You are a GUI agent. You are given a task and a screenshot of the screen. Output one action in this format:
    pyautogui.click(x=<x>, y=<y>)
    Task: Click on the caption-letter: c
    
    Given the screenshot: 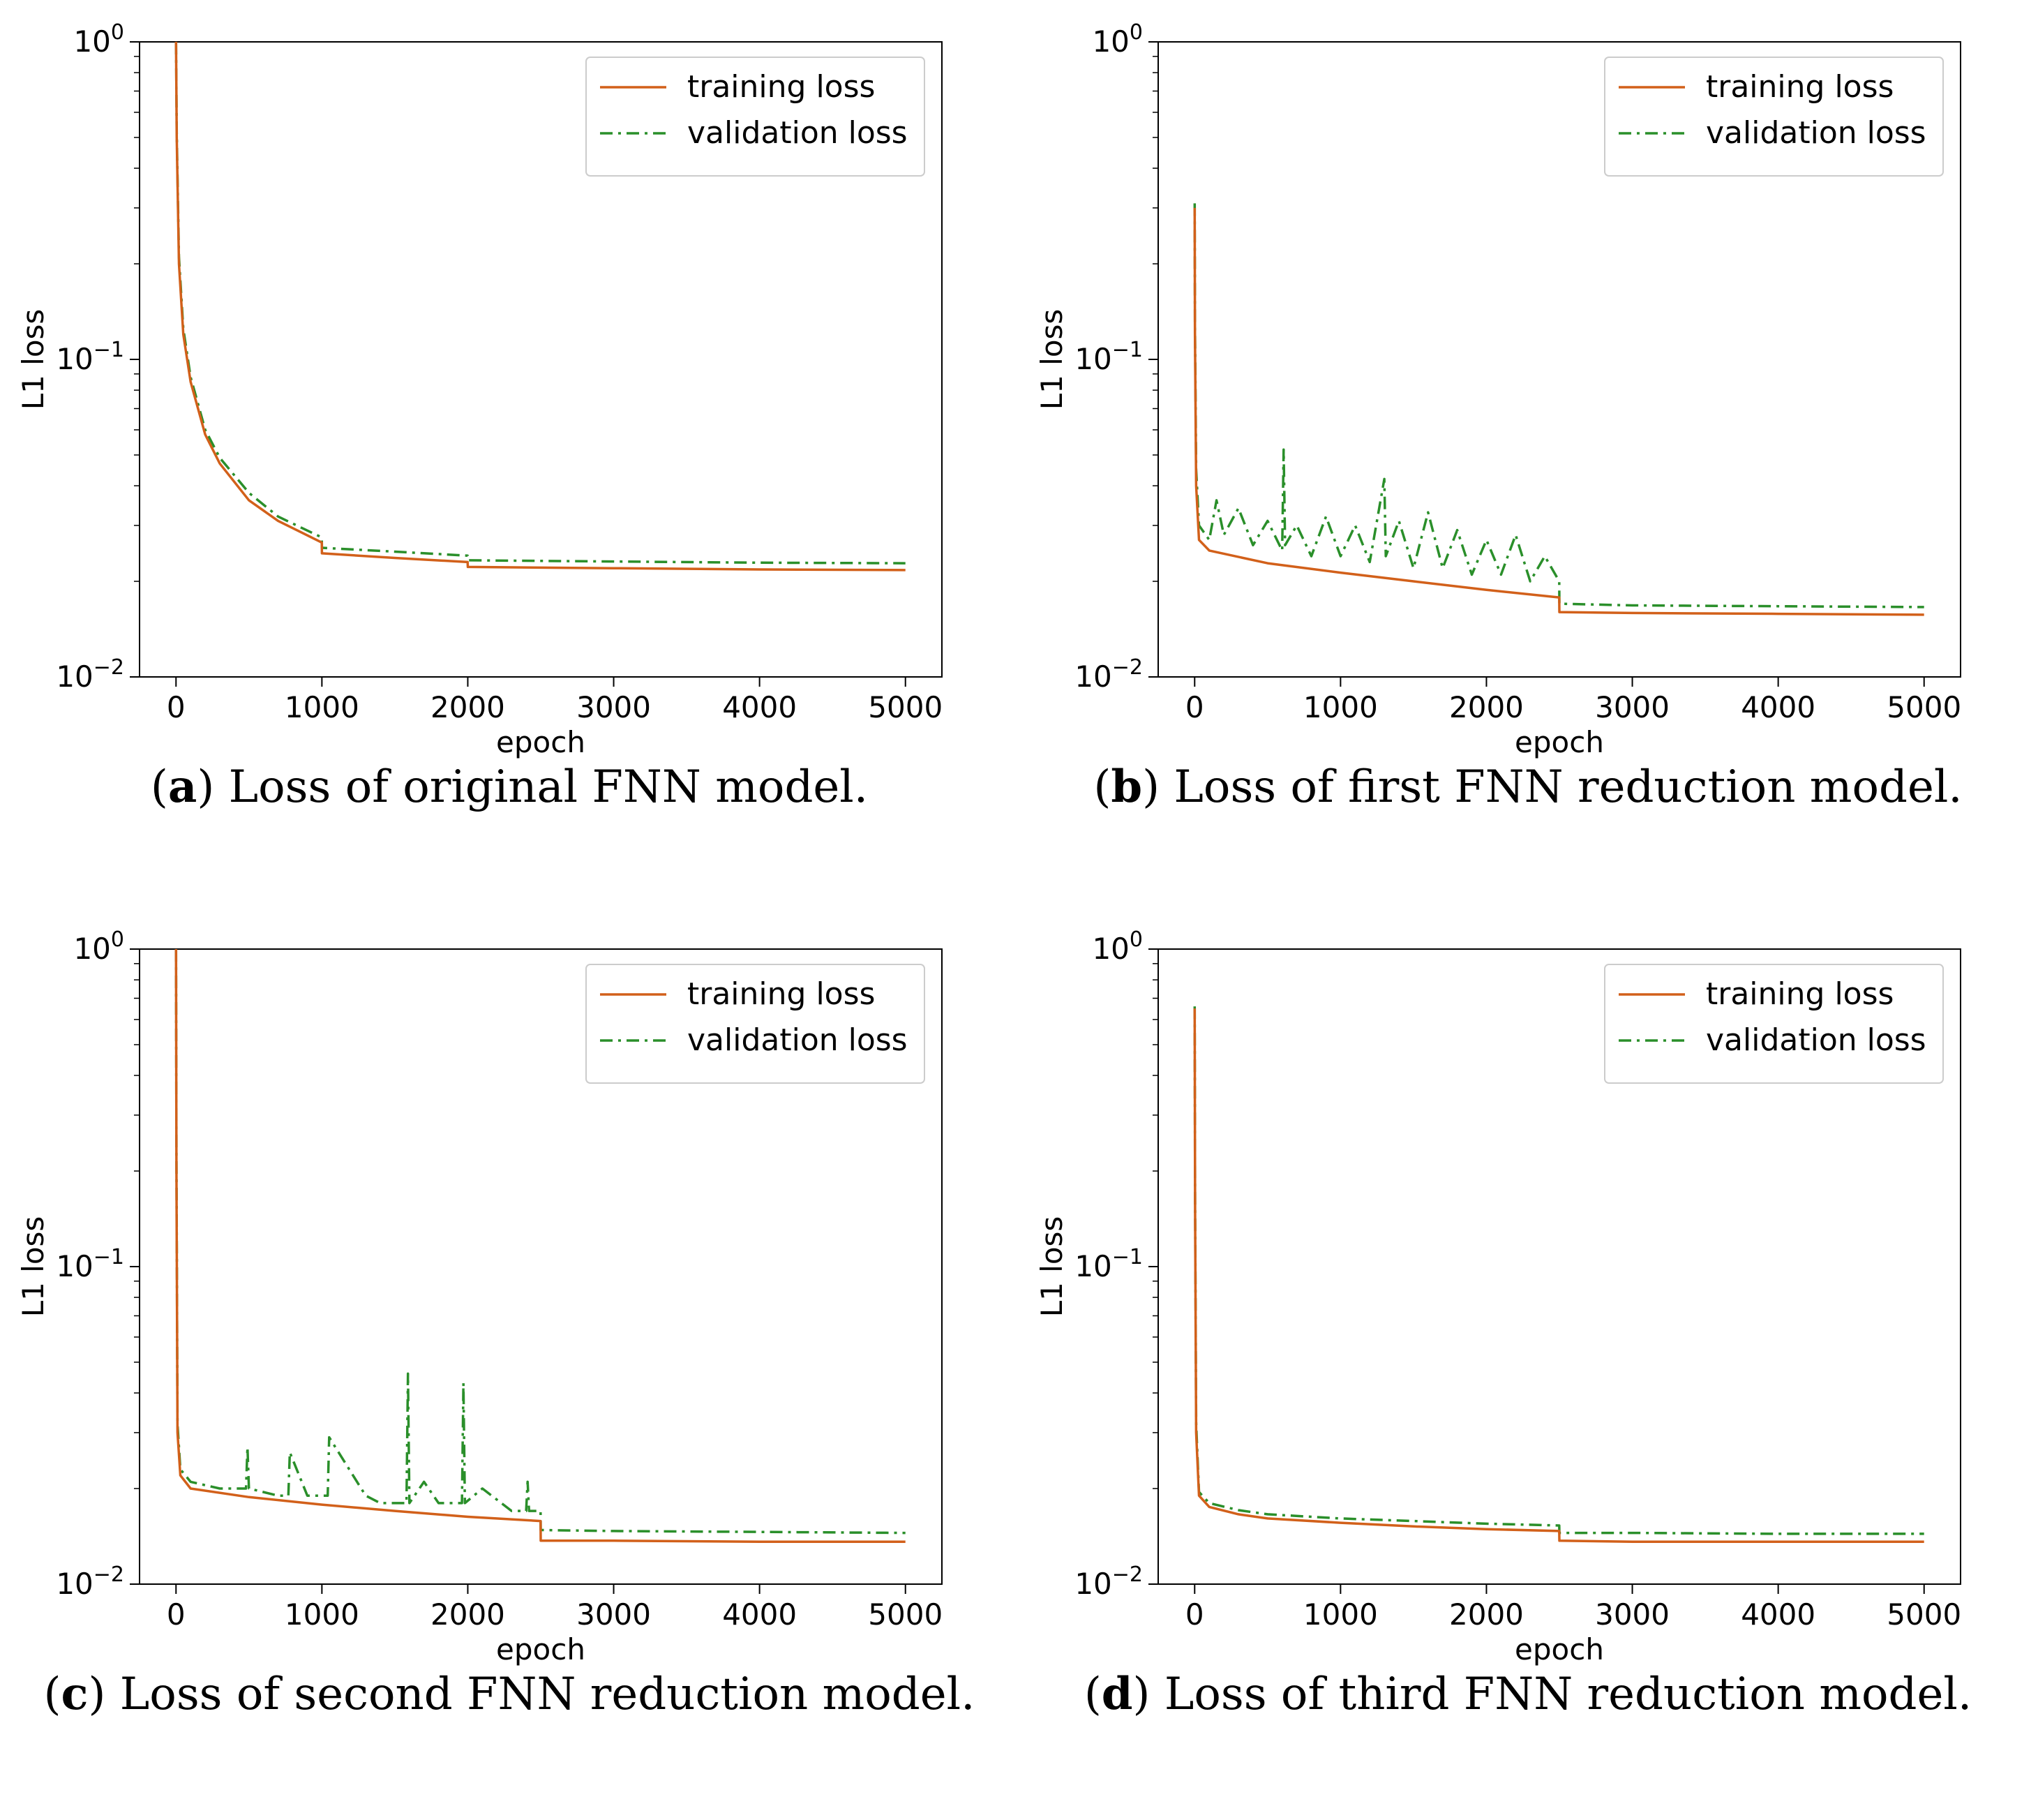 What is the action you would take?
    pyautogui.click(x=75, y=1694)
    